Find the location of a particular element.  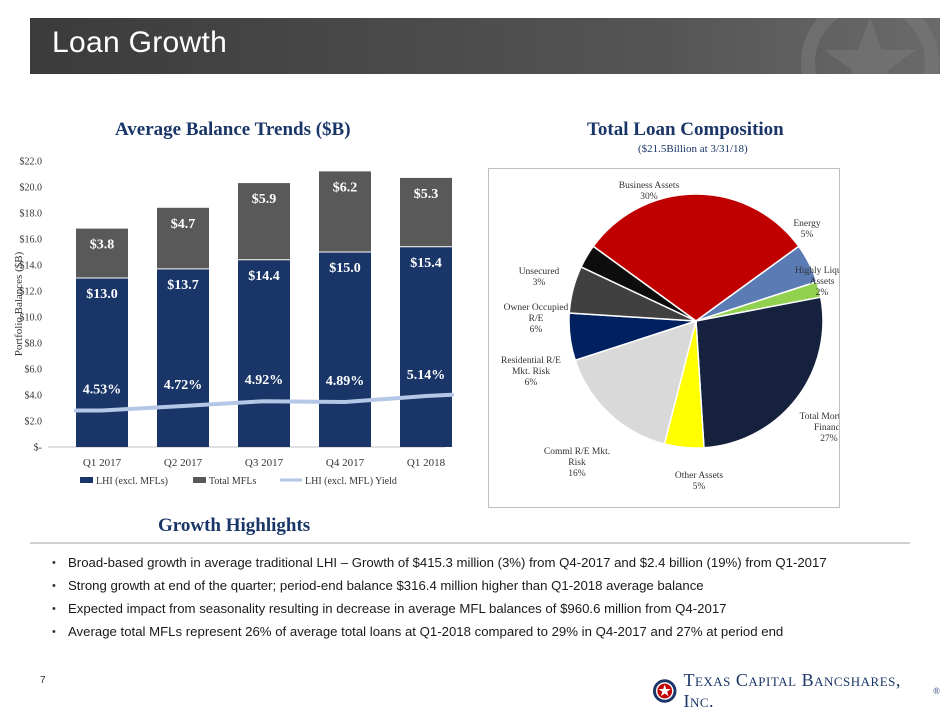

logo-text: Texas Capital Bancshares, Inc. is located at coordinates (792, 690).